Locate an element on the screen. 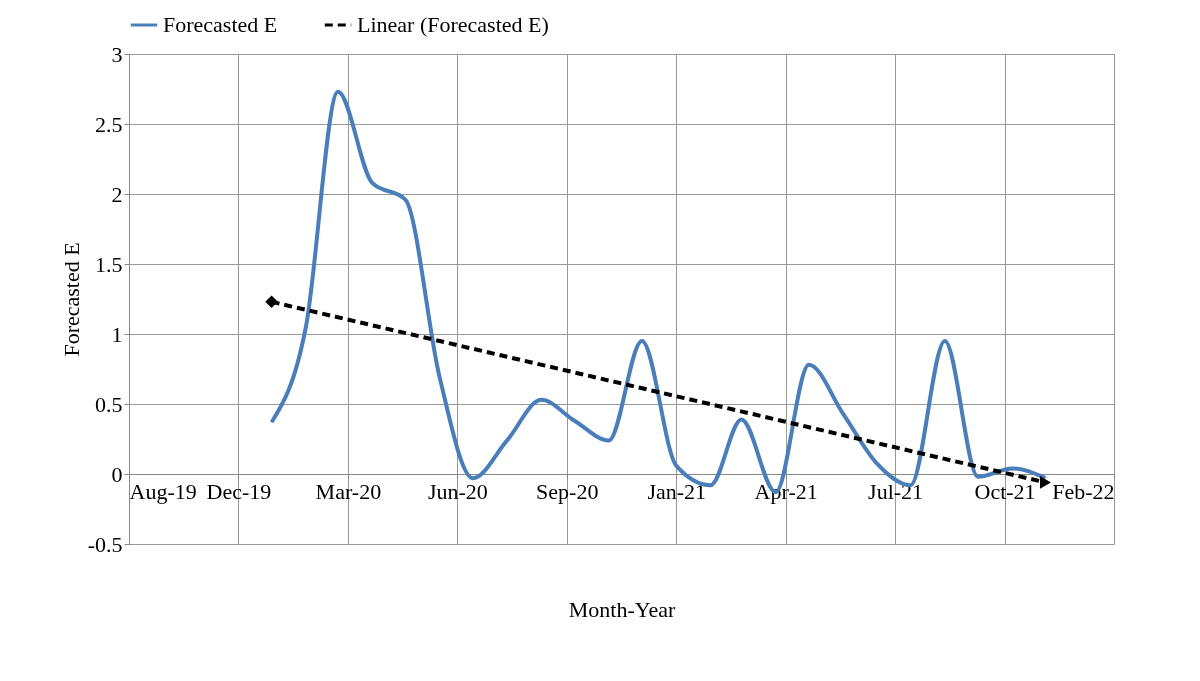 The image size is (1200, 681). y-axis-title: Forecasted E is located at coordinates (71, 299).